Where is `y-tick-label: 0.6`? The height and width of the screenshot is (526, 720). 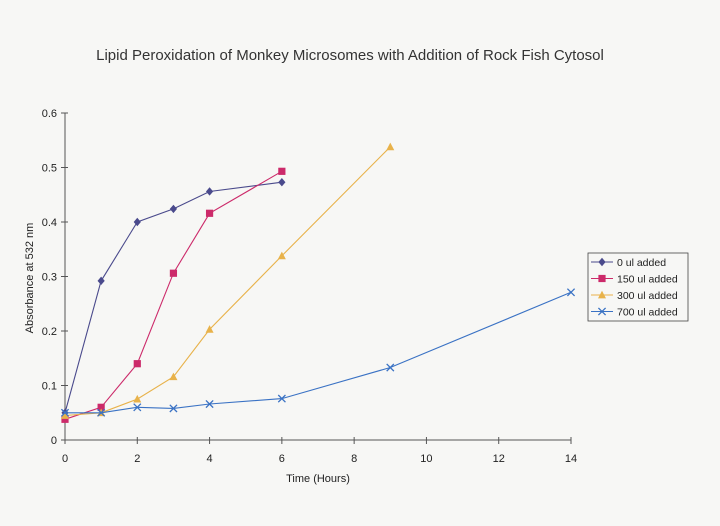
y-tick-label: 0.6 is located at coordinates (49, 114).